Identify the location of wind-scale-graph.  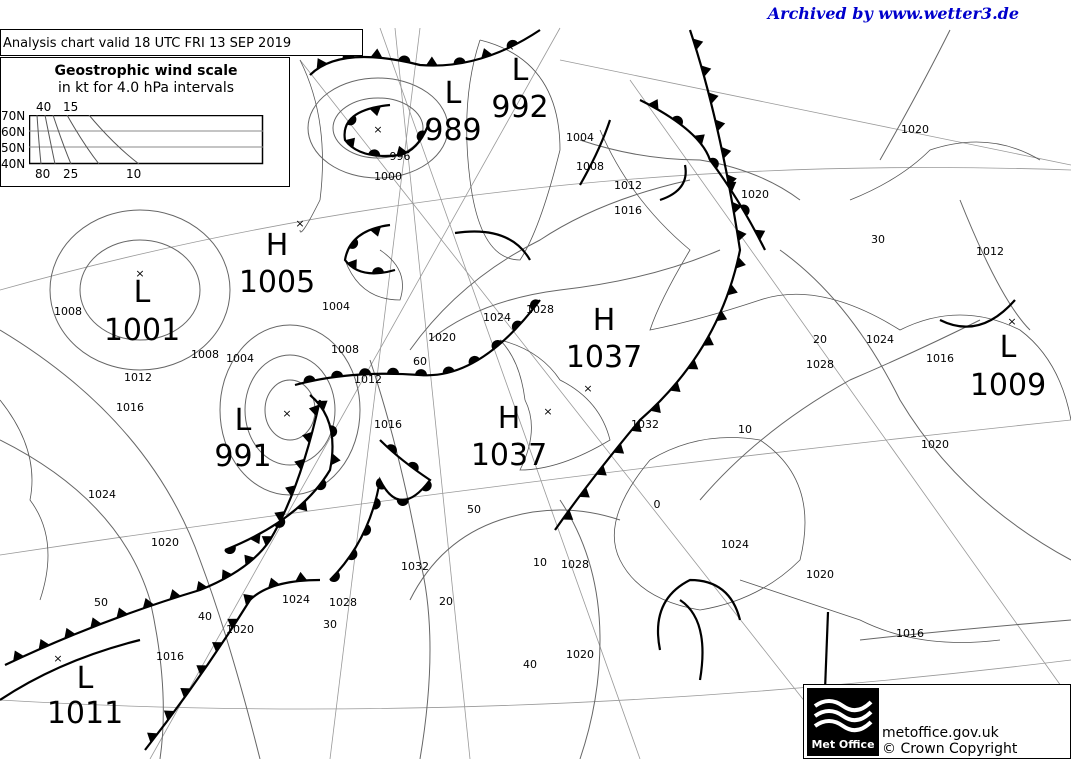
(146, 140).